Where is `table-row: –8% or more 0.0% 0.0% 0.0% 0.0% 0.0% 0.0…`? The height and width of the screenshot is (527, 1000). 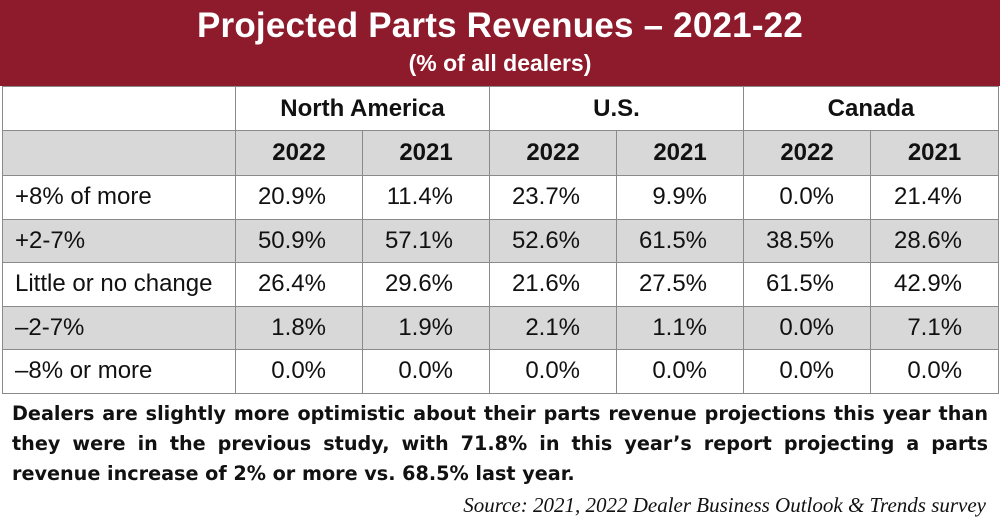 table-row: –8% or more 0.0% 0.0% 0.0% 0.0% 0.0% 0.0… is located at coordinates (501, 371).